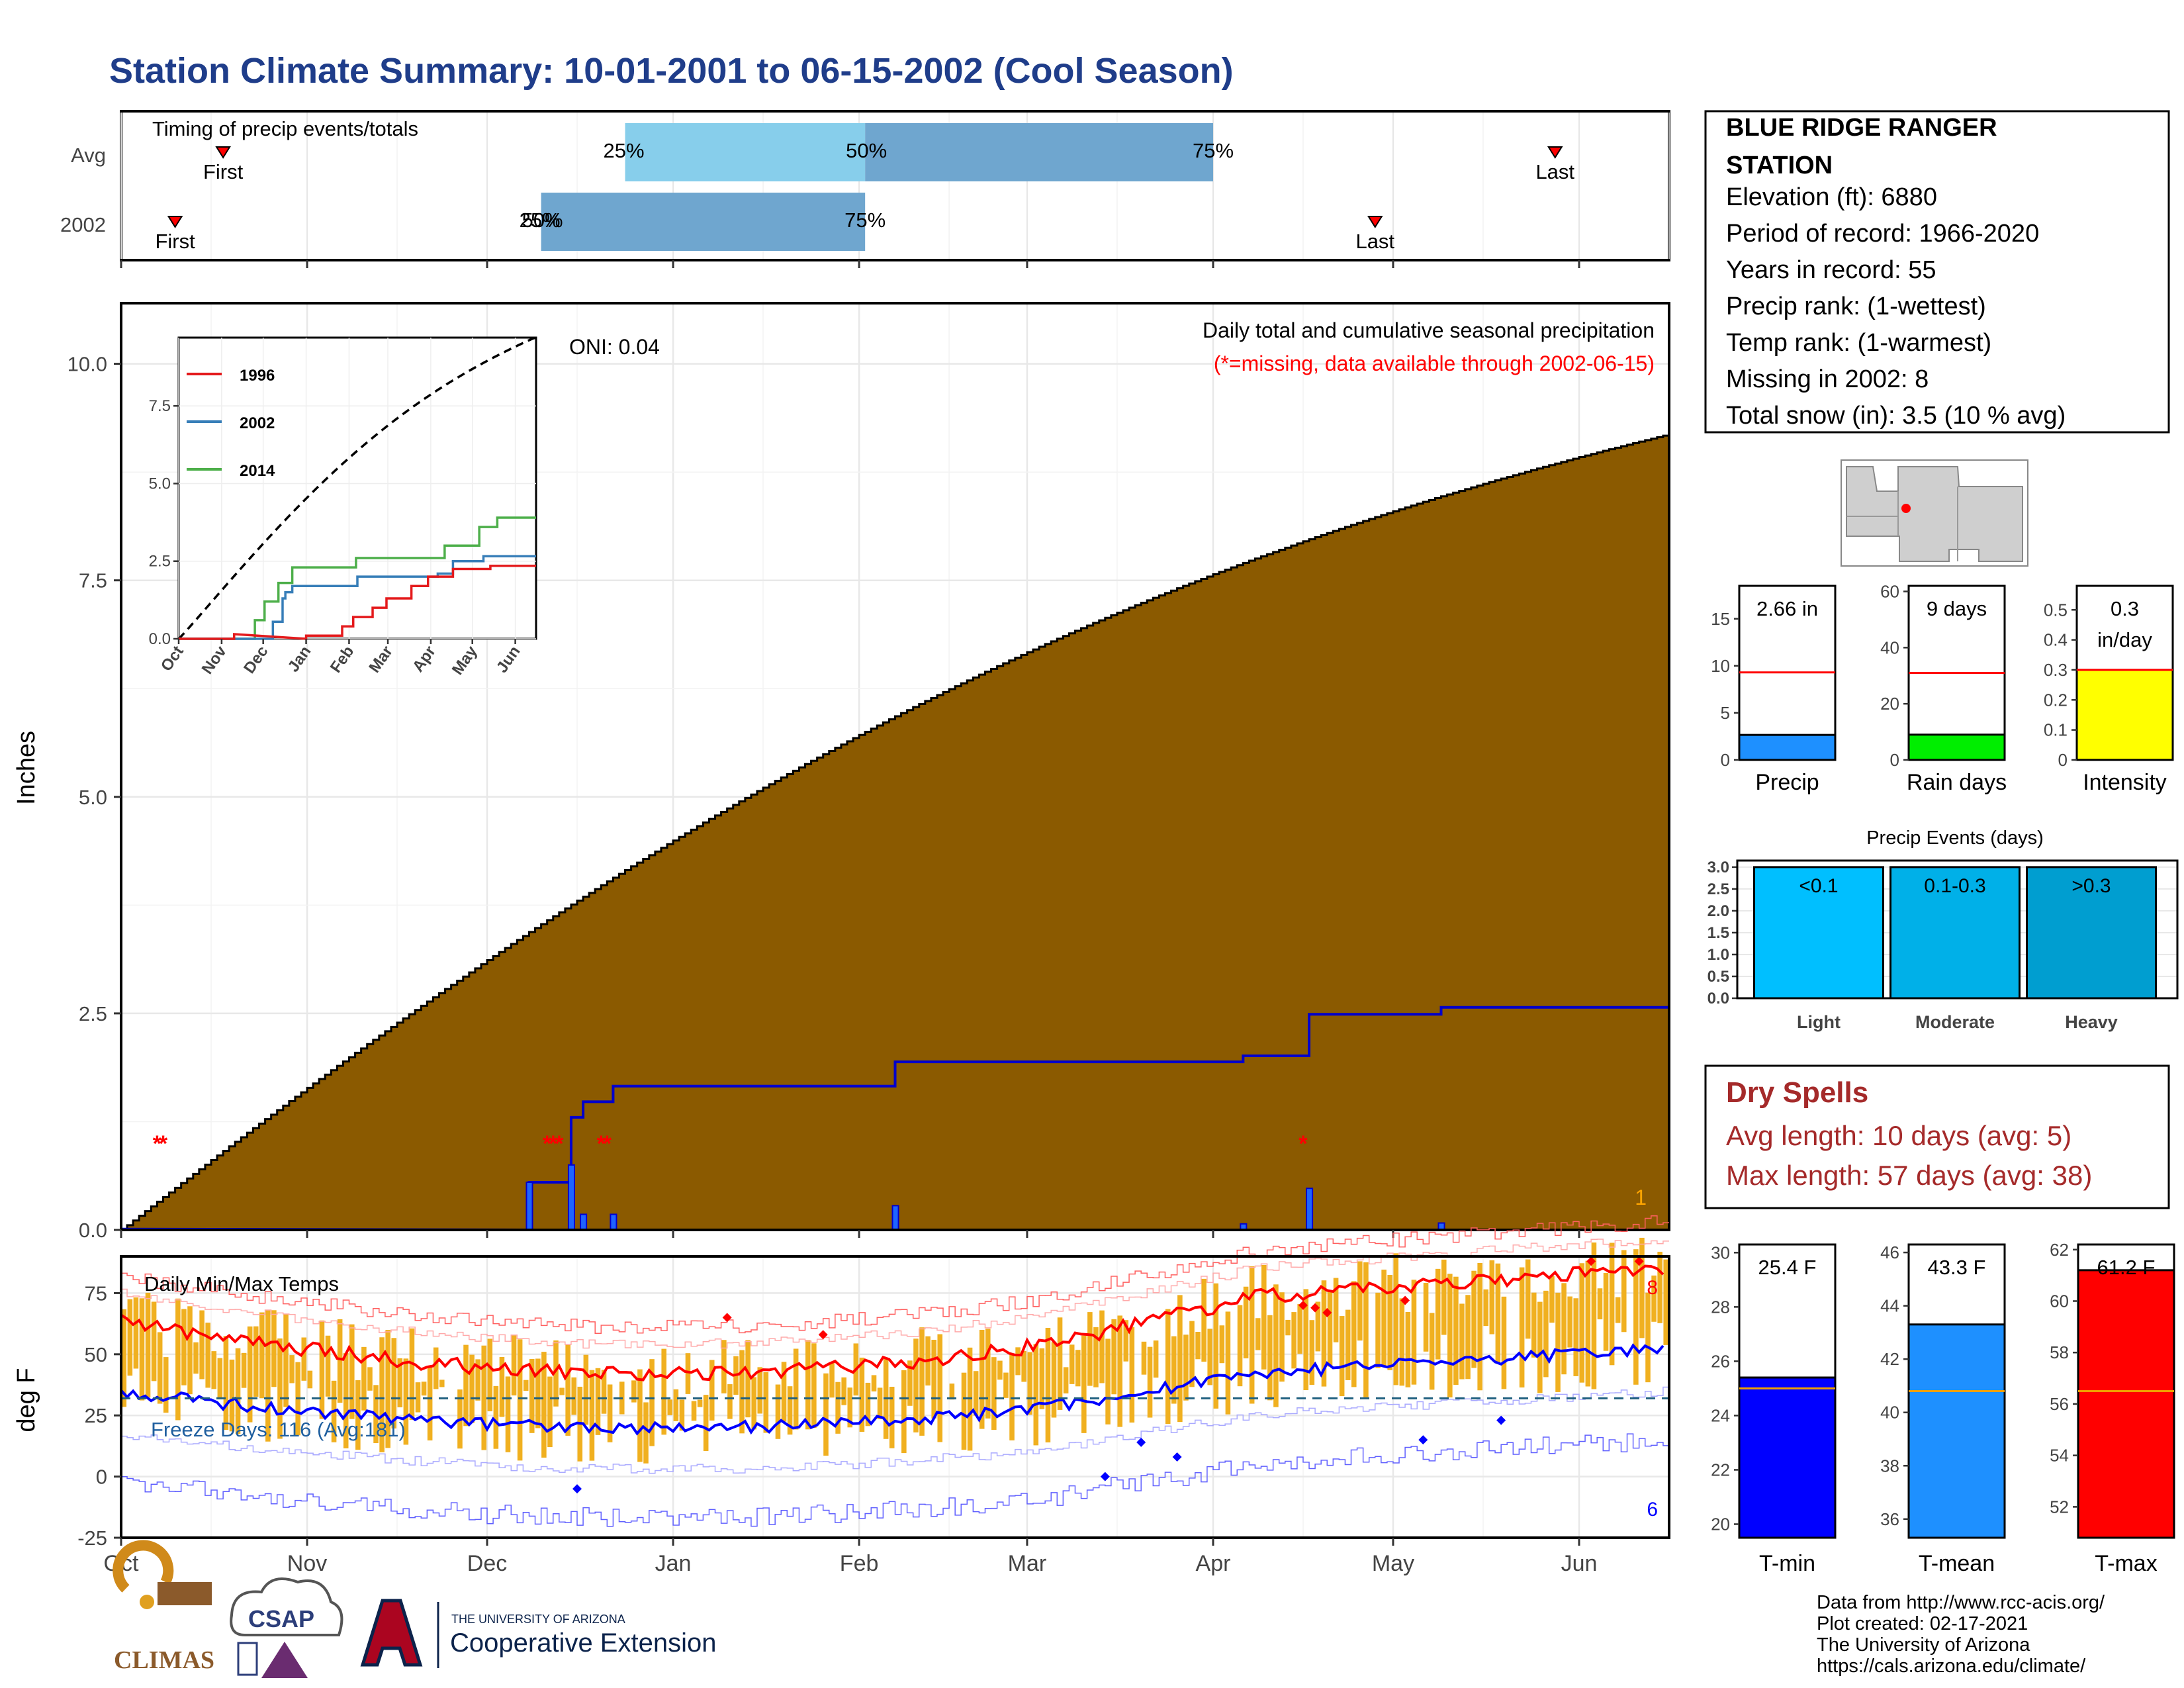  I want to click on arizona-region, so click(1934, 514).